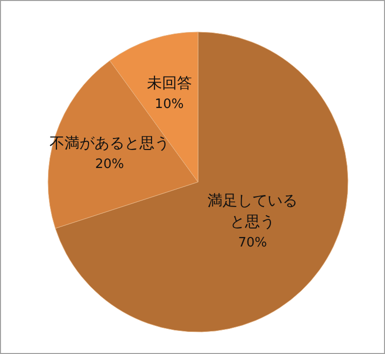 The height and width of the screenshot is (354, 385). Describe the element at coordinates (253, 242) in the screenshot. I see `data-label: 70%` at that location.